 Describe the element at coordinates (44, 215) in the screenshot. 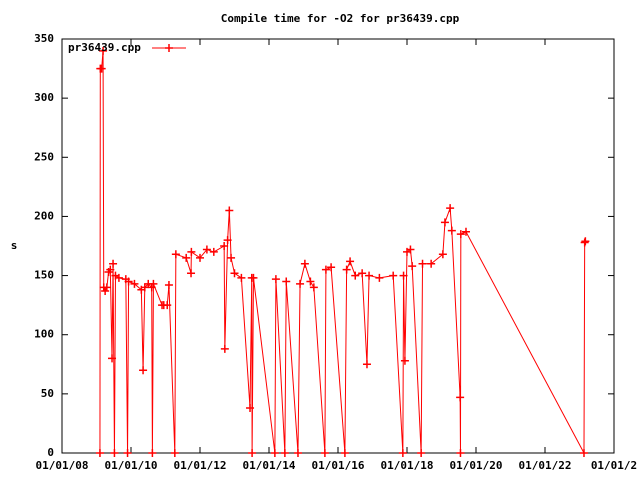

I see `y-tick-label: 200` at that location.